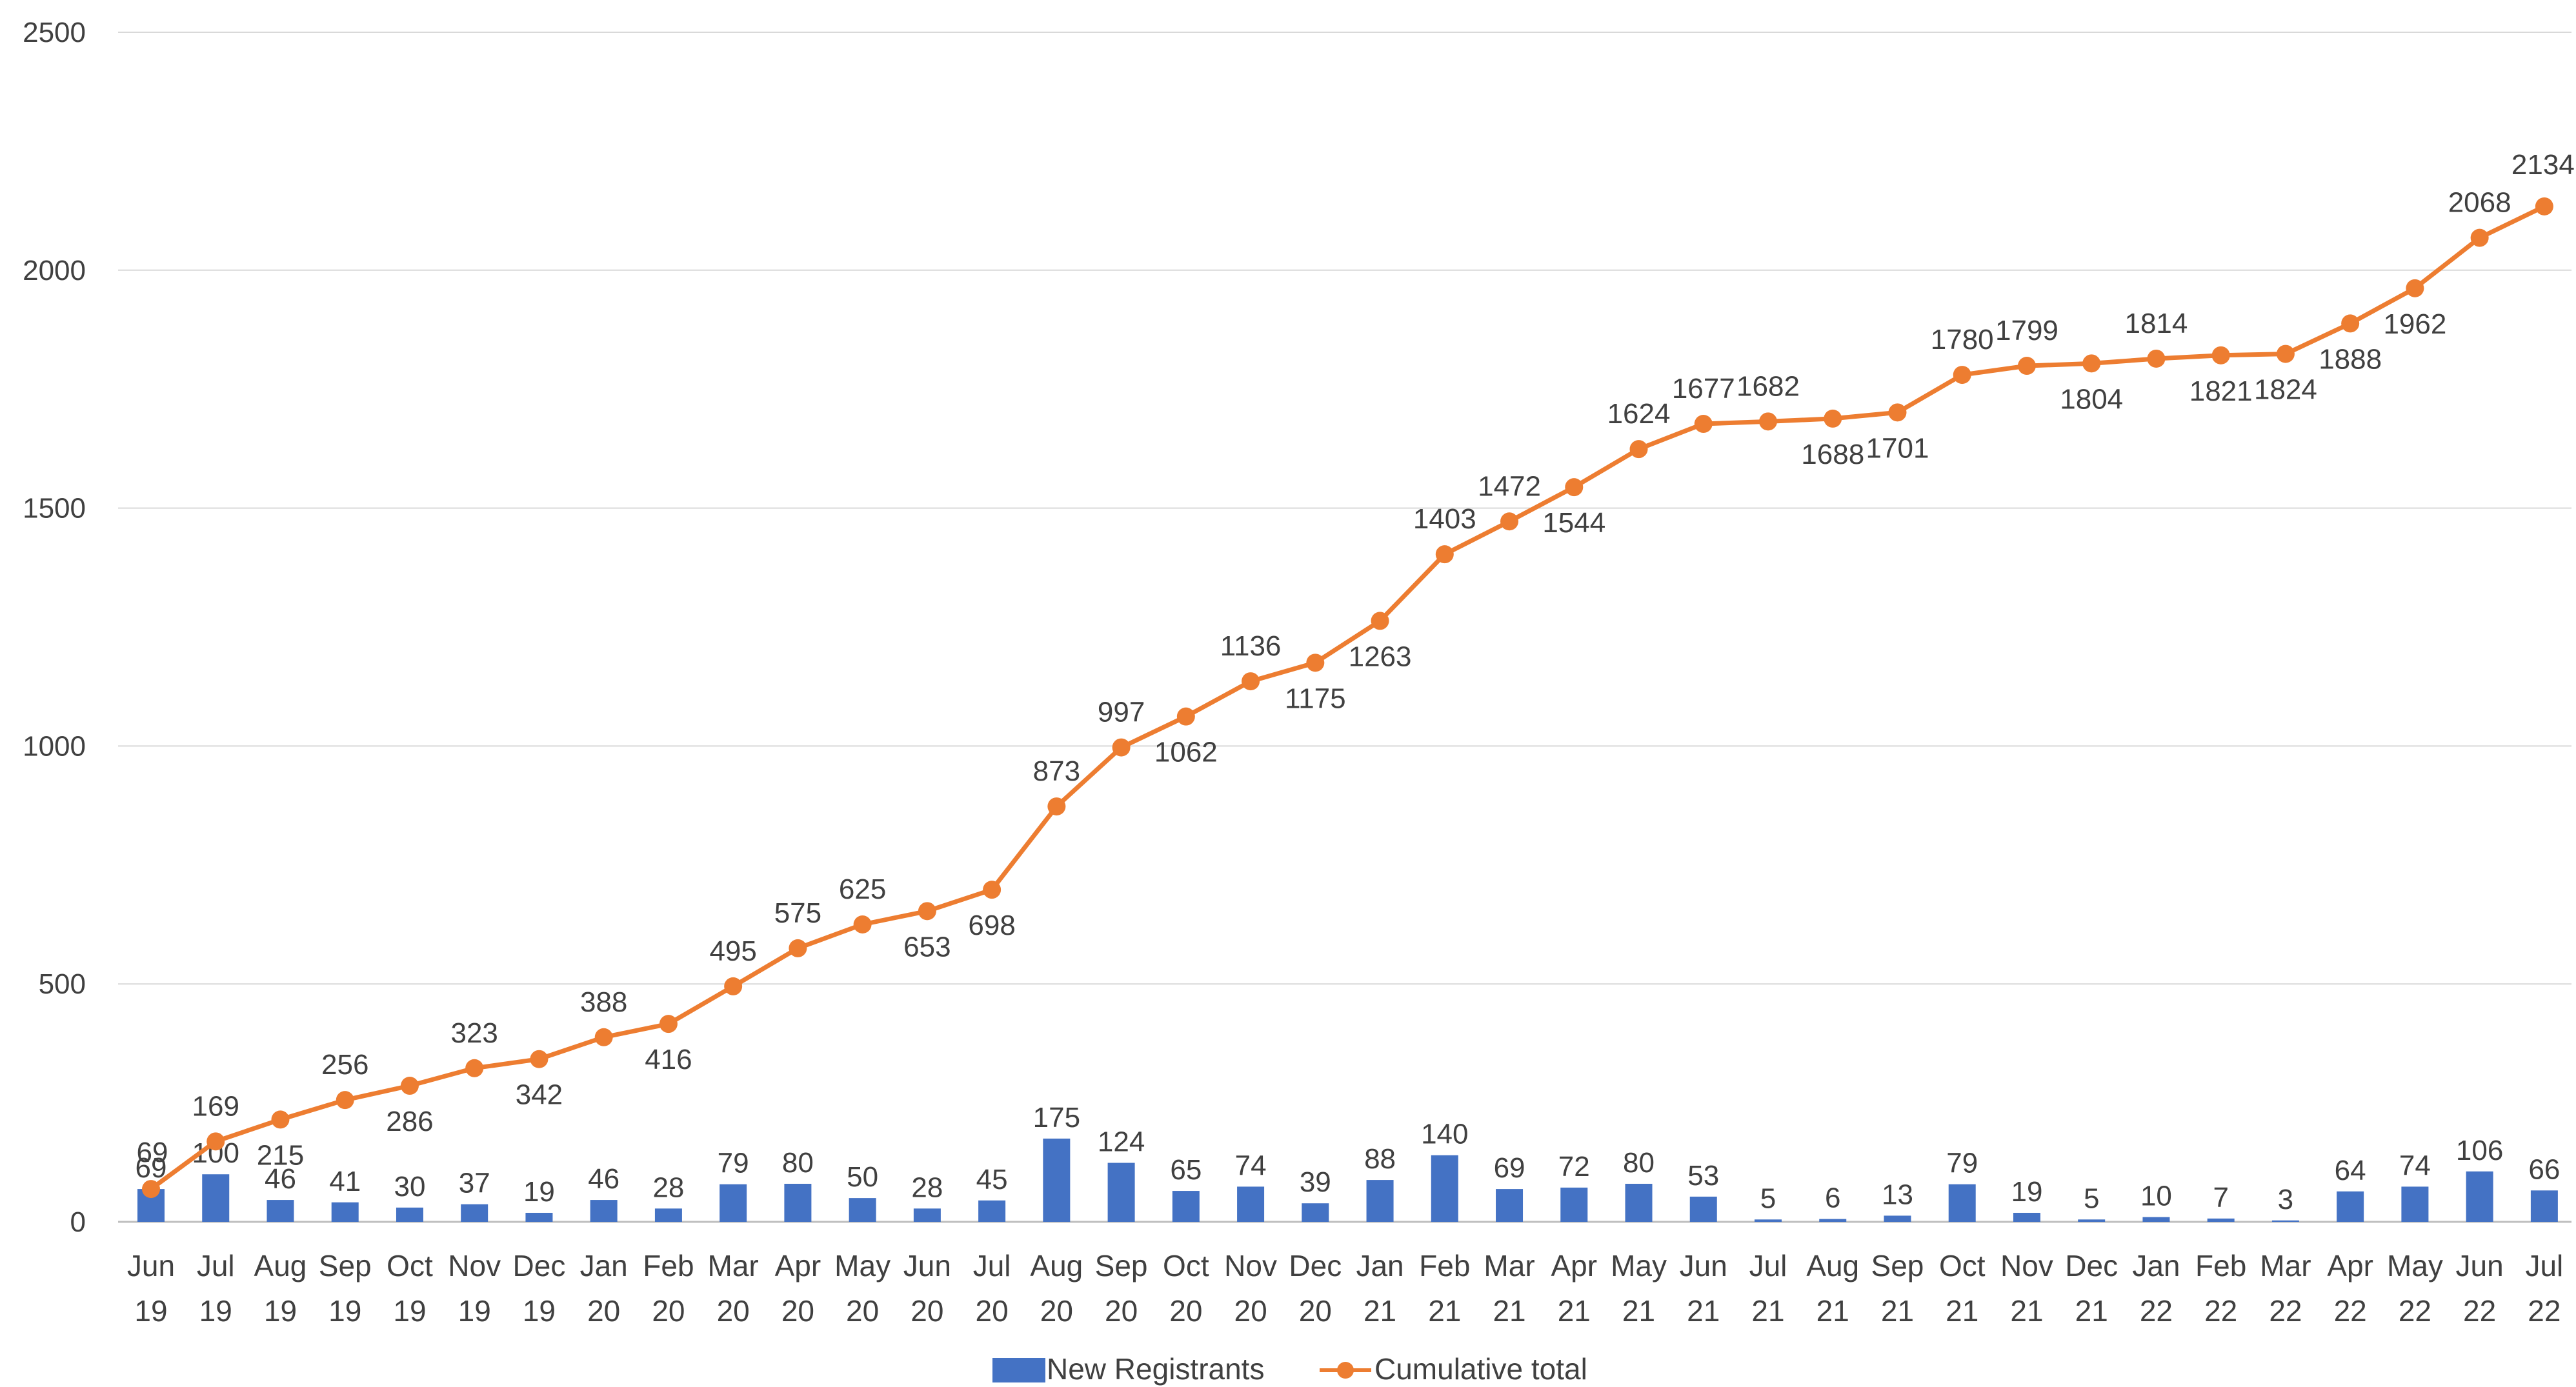 Image resolution: width=2576 pixels, height=1387 pixels. What do you see at coordinates (78, 1222) in the screenshot?
I see `y-tick-label: 0` at bounding box center [78, 1222].